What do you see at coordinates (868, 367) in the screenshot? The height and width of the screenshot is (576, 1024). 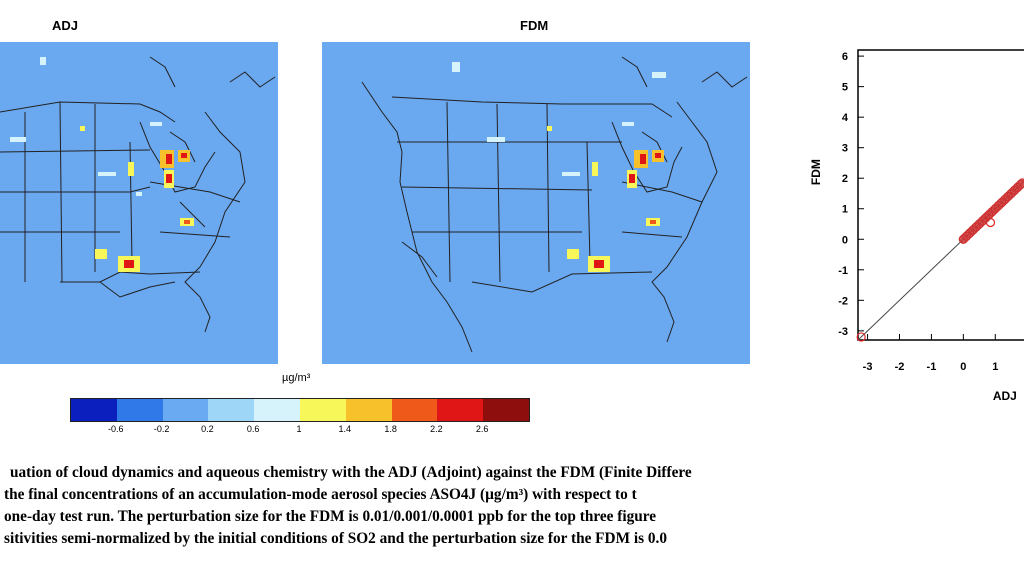 I see `x-tick-label: -3` at bounding box center [868, 367].